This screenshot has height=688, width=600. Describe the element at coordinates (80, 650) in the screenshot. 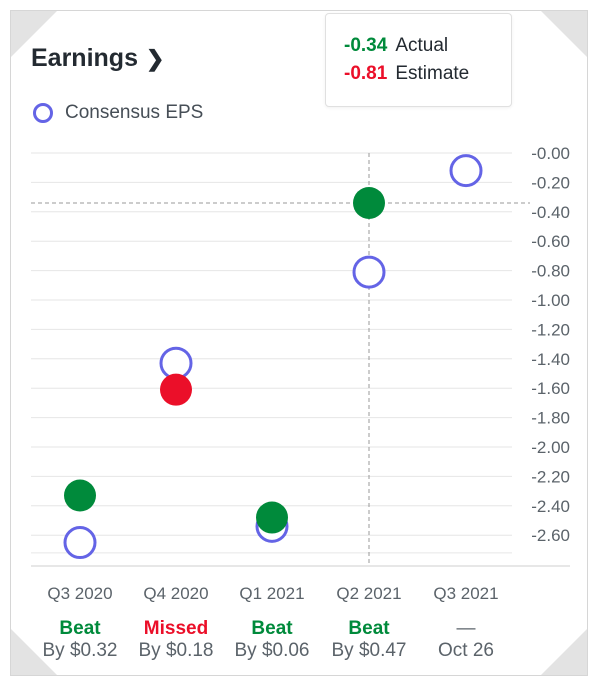

I see `earnings-result-detail: By $0.32` at that location.